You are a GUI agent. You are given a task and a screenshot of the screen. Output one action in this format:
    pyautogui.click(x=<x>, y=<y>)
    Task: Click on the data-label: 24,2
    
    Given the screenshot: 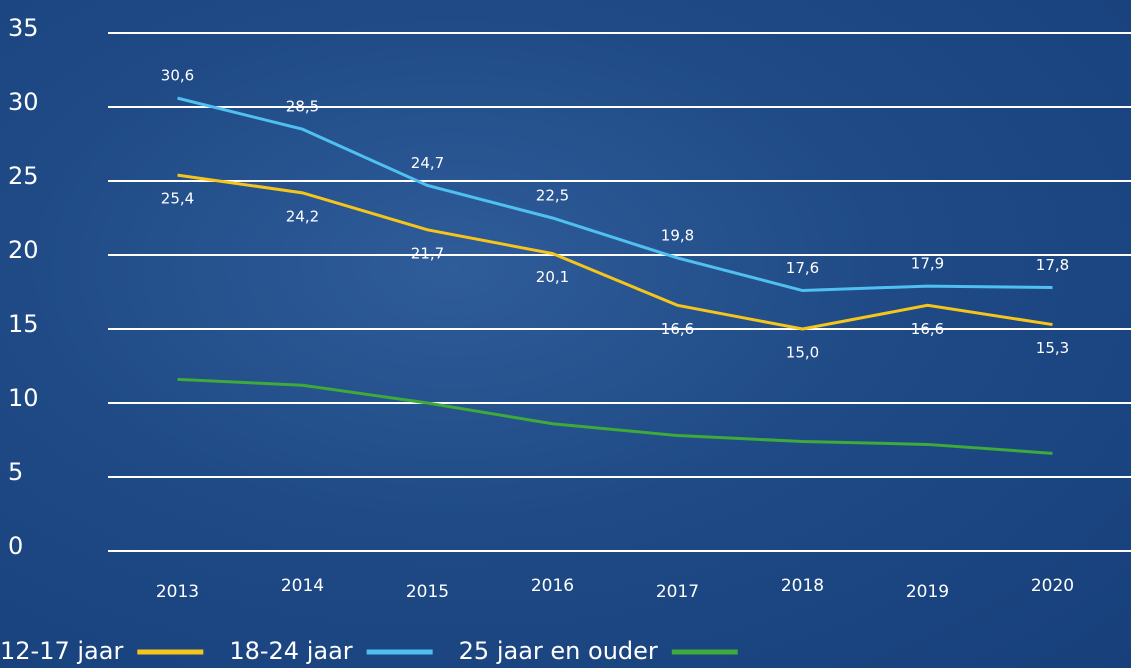 What is the action you would take?
    pyautogui.click(x=302, y=216)
    